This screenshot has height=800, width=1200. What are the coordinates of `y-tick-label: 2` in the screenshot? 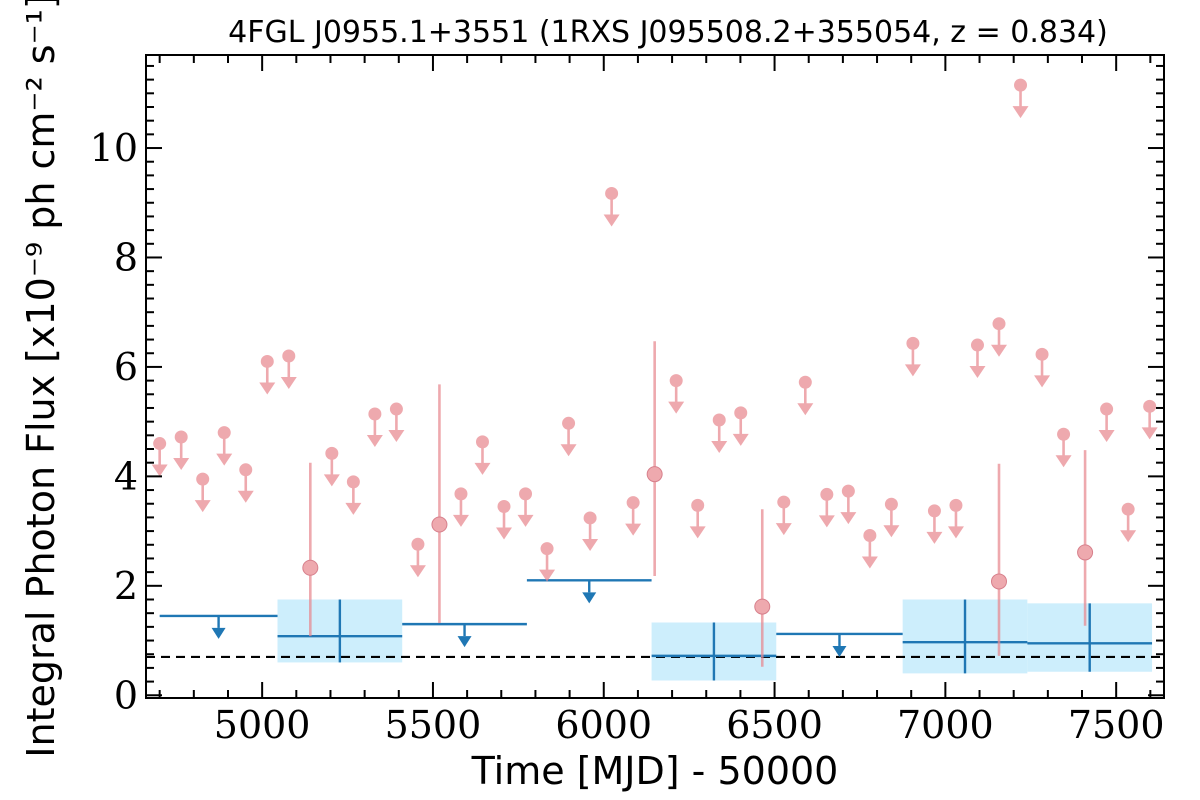 It's located at (126, 586).